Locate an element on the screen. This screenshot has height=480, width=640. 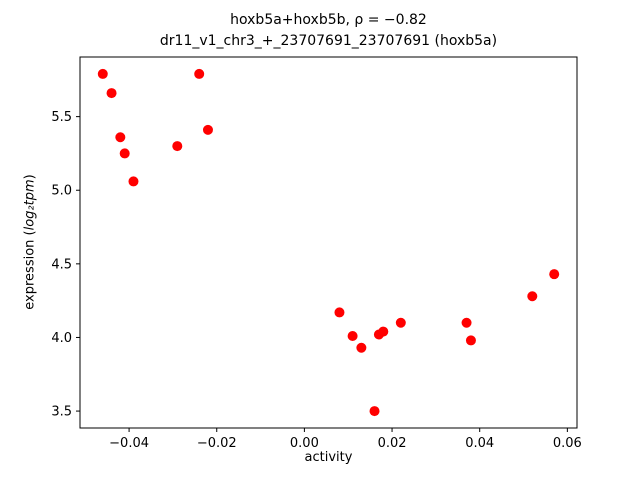
y-axis-label: expression (log₂tpm) is located at coordinates (30, 241).